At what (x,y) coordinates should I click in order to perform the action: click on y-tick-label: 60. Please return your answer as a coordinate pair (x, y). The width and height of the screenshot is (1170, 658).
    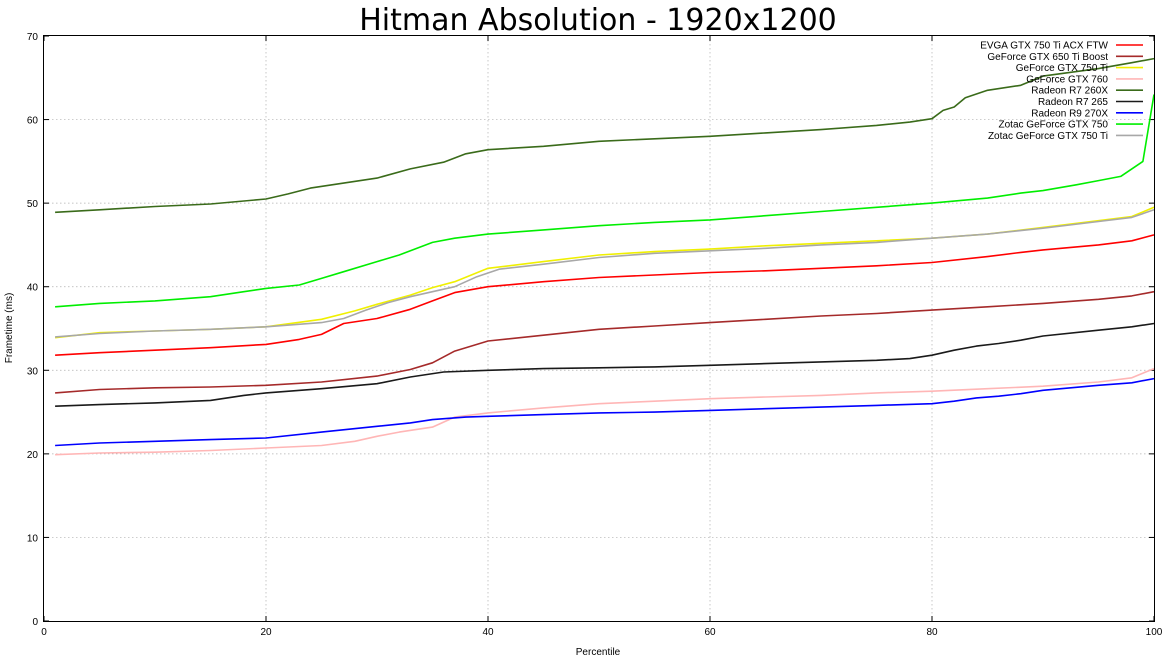
    Looking at the image, I should click on (33, 121).